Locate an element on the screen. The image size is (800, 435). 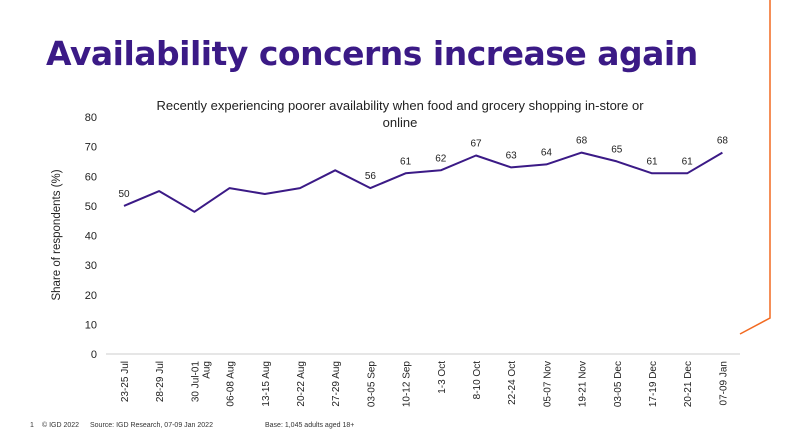
data-label: 62 is located at coordinates (441, 158).